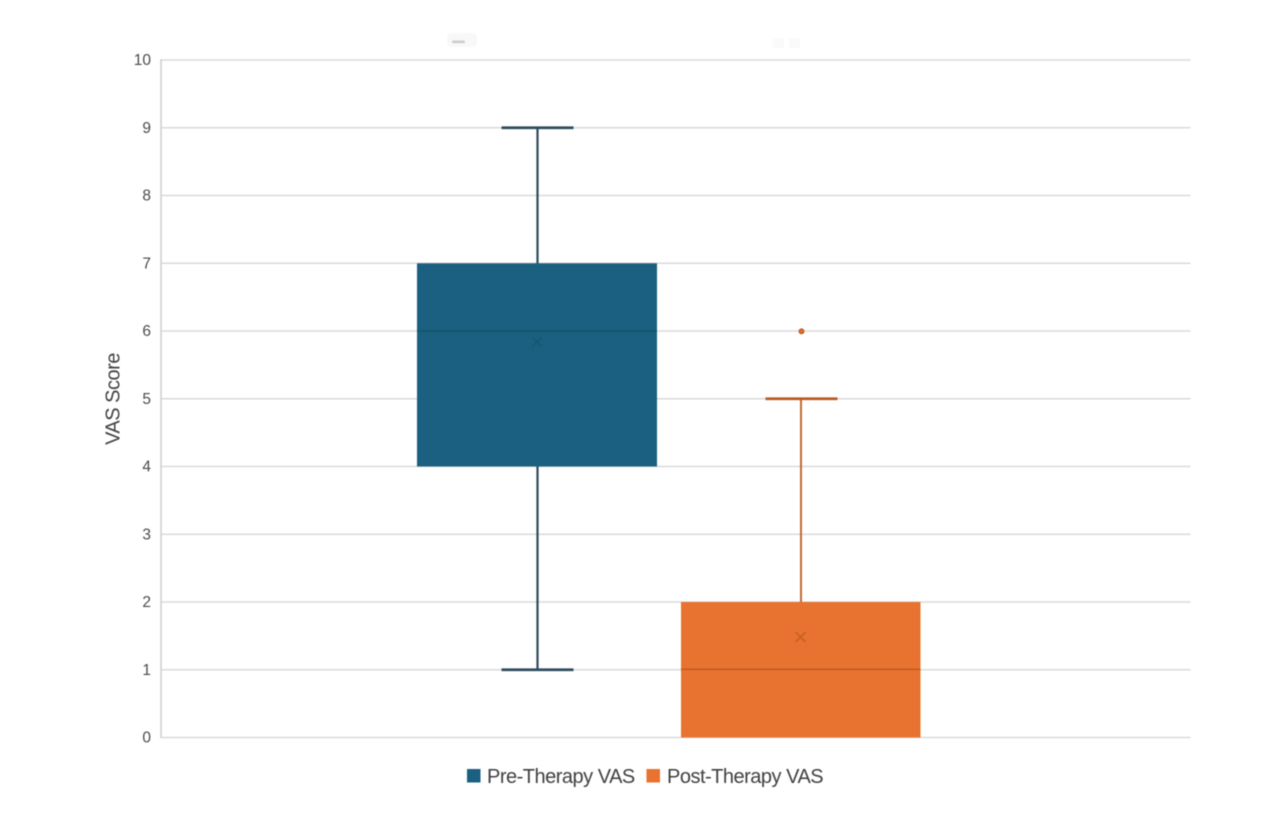 This screenshot has width=1279, height=838. Describe the element at coordinates (146, 738) in the screenshot. I see `svg-text: 0` at that location.